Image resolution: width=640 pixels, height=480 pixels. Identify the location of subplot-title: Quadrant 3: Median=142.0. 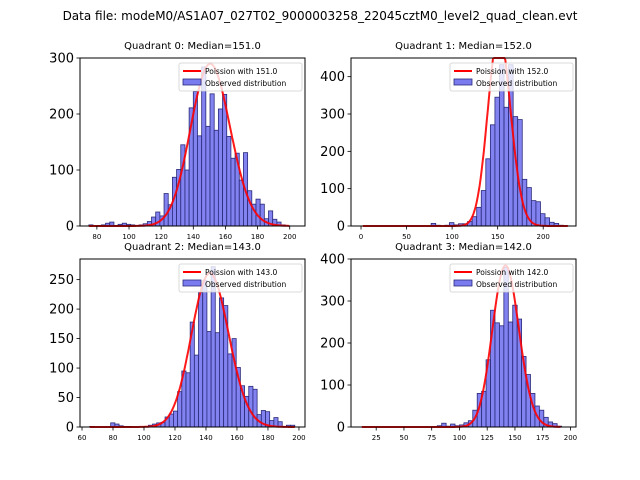
(463, 247).